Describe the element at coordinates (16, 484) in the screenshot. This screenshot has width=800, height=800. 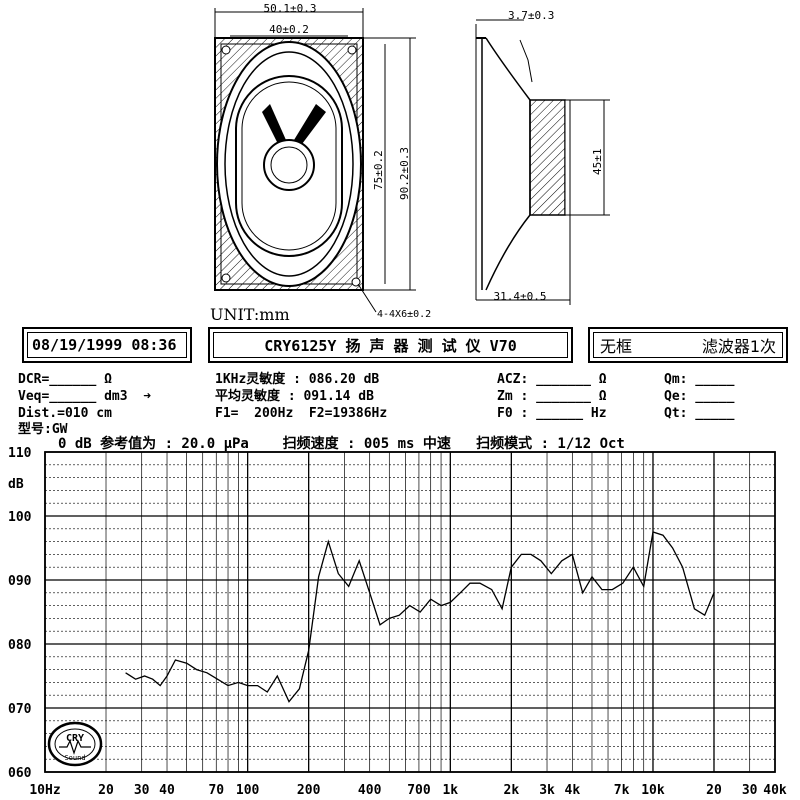
I see `y-axis-unit: dB` at that location.